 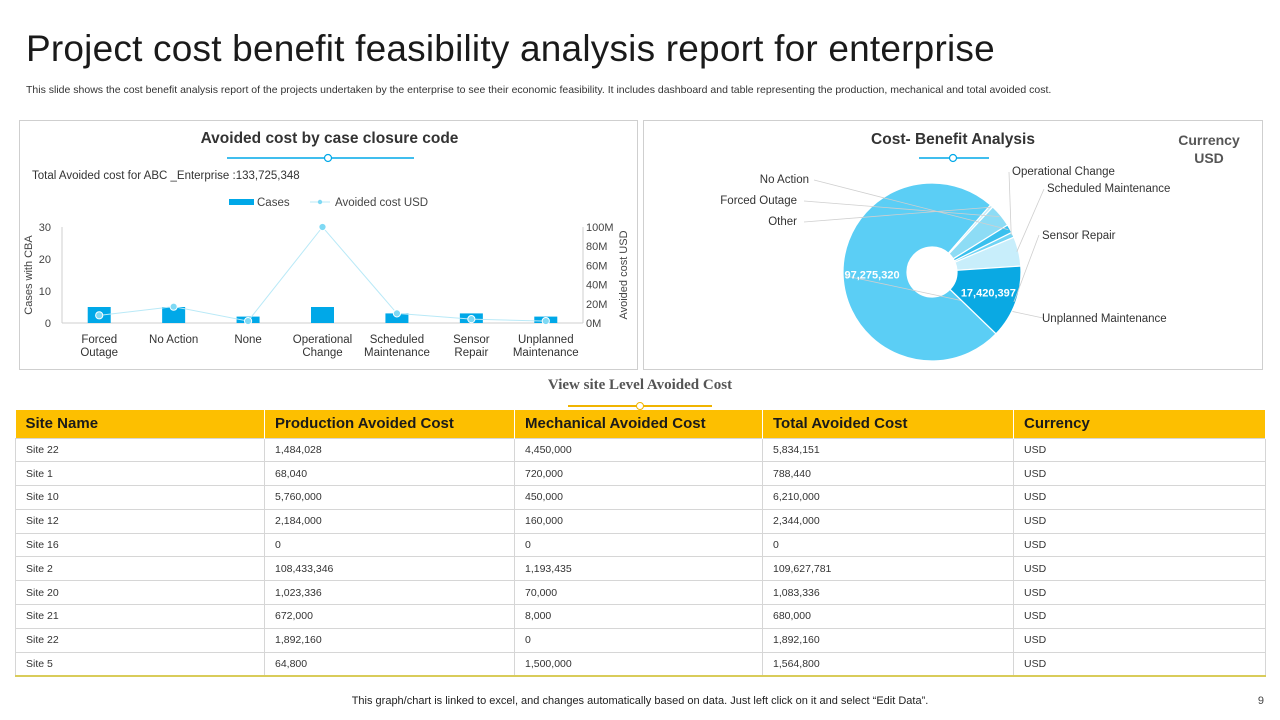 What do you see at coordinates (888, 474) in the screenshot?
I see `table-cell: 788,440` at bounding box center [888, 474].